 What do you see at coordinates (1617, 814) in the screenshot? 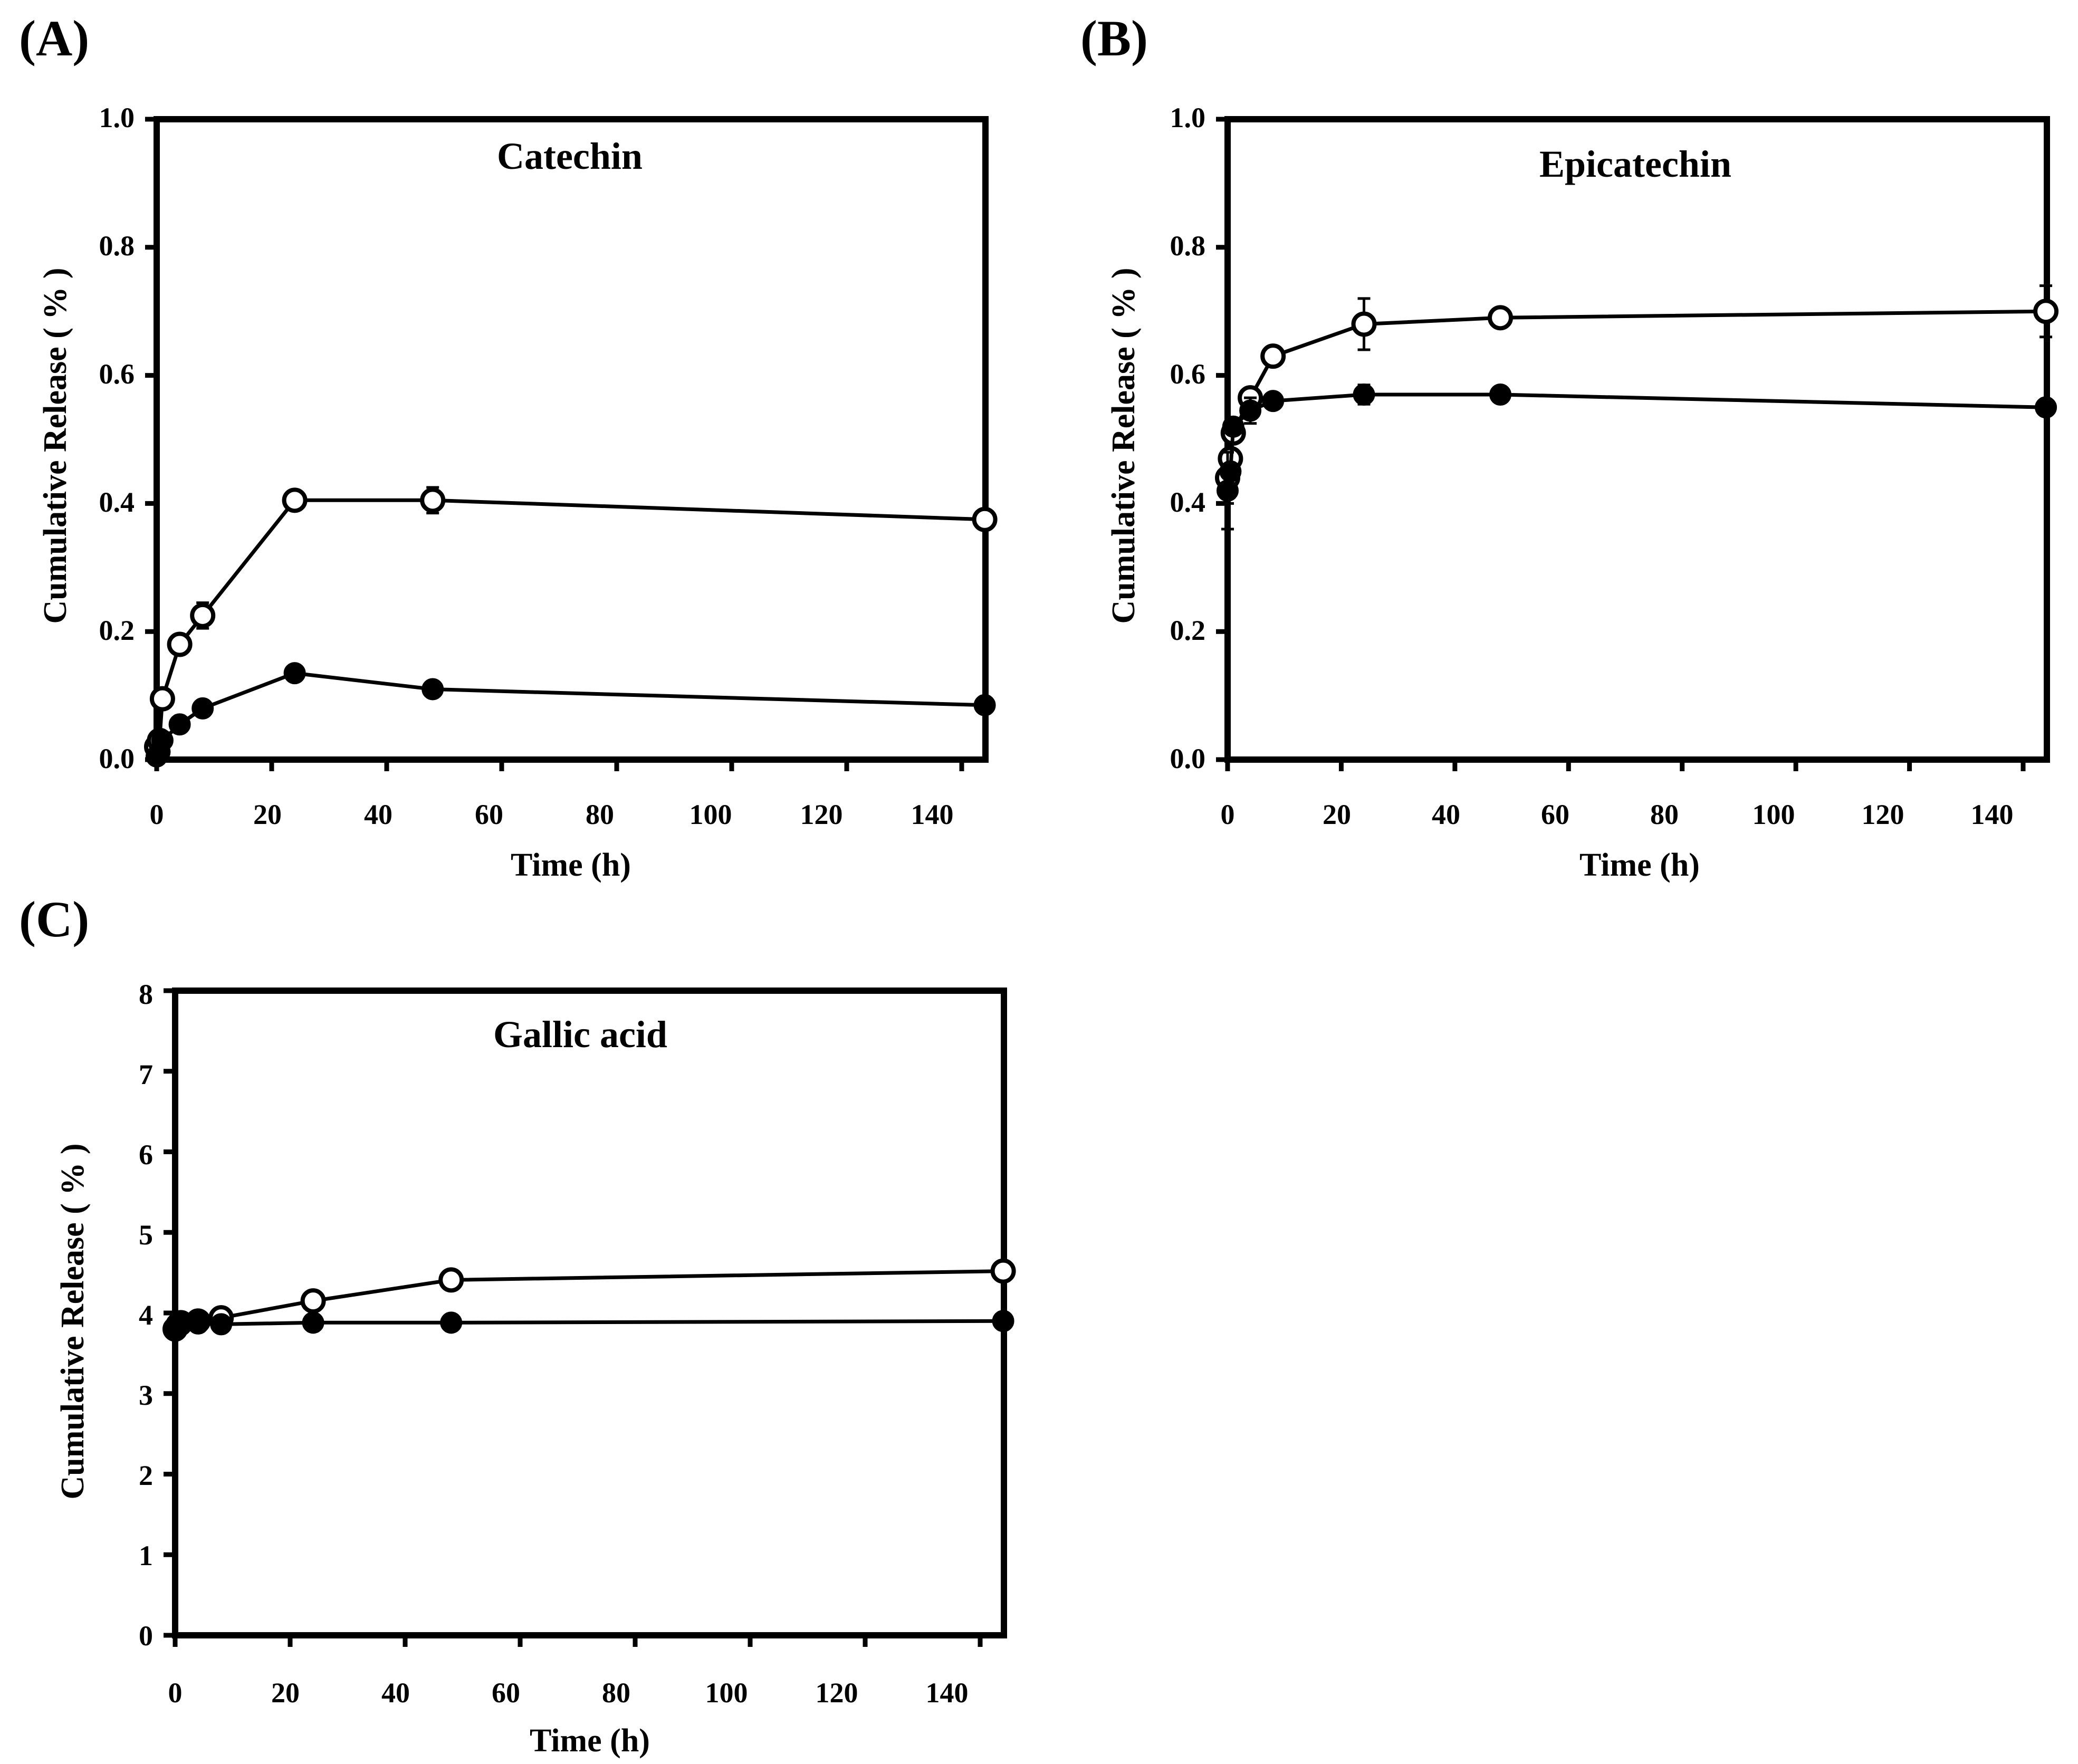
I see `panel-b-xtick-labels: 0 20 40 60 80 100 120 140` at bounding box center [1617, 814].